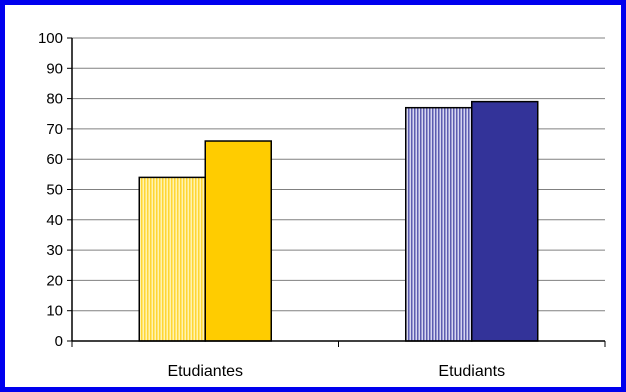 This screenshot has height=392, width=626. I want to click on y-tick-label: 20, so click(54, 280).